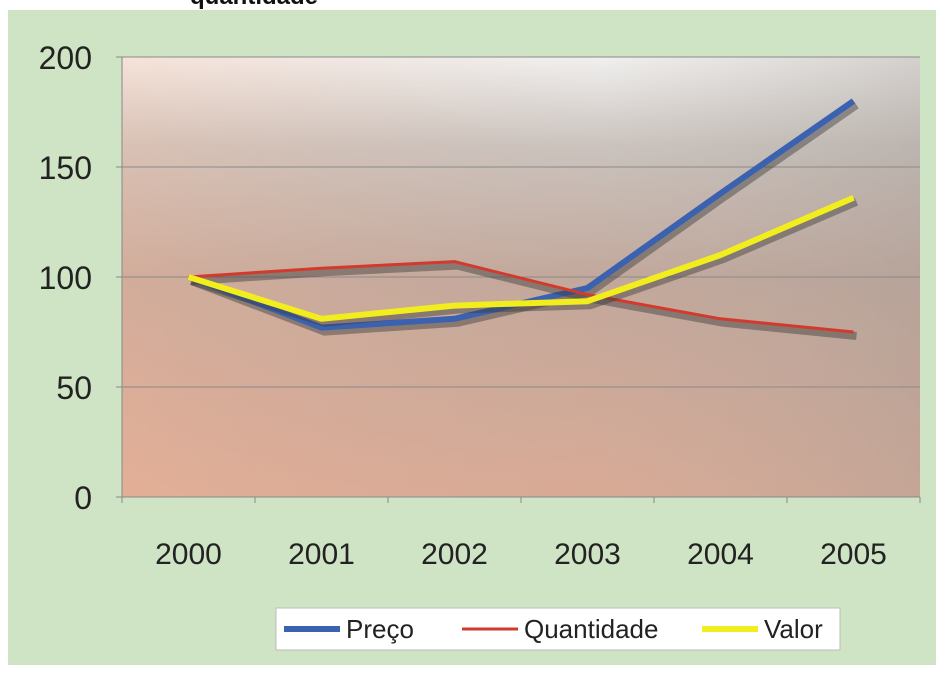 The height and width of the screenshot is (678, 942). Describe the element at coordinates (793, 629) in the screenshot. I see `legend-label: Valor` at that location.